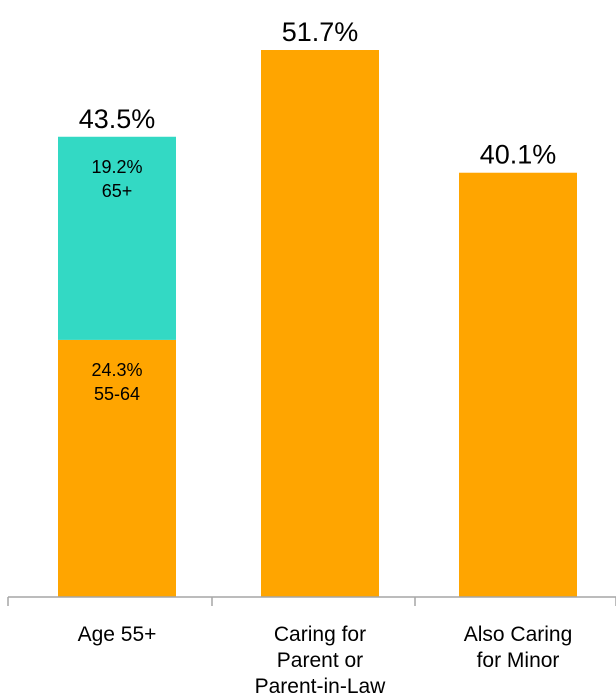 This screenshot has height=698, width=616. I want to click on bar-total-label: 43.5%, so click(117, 119).